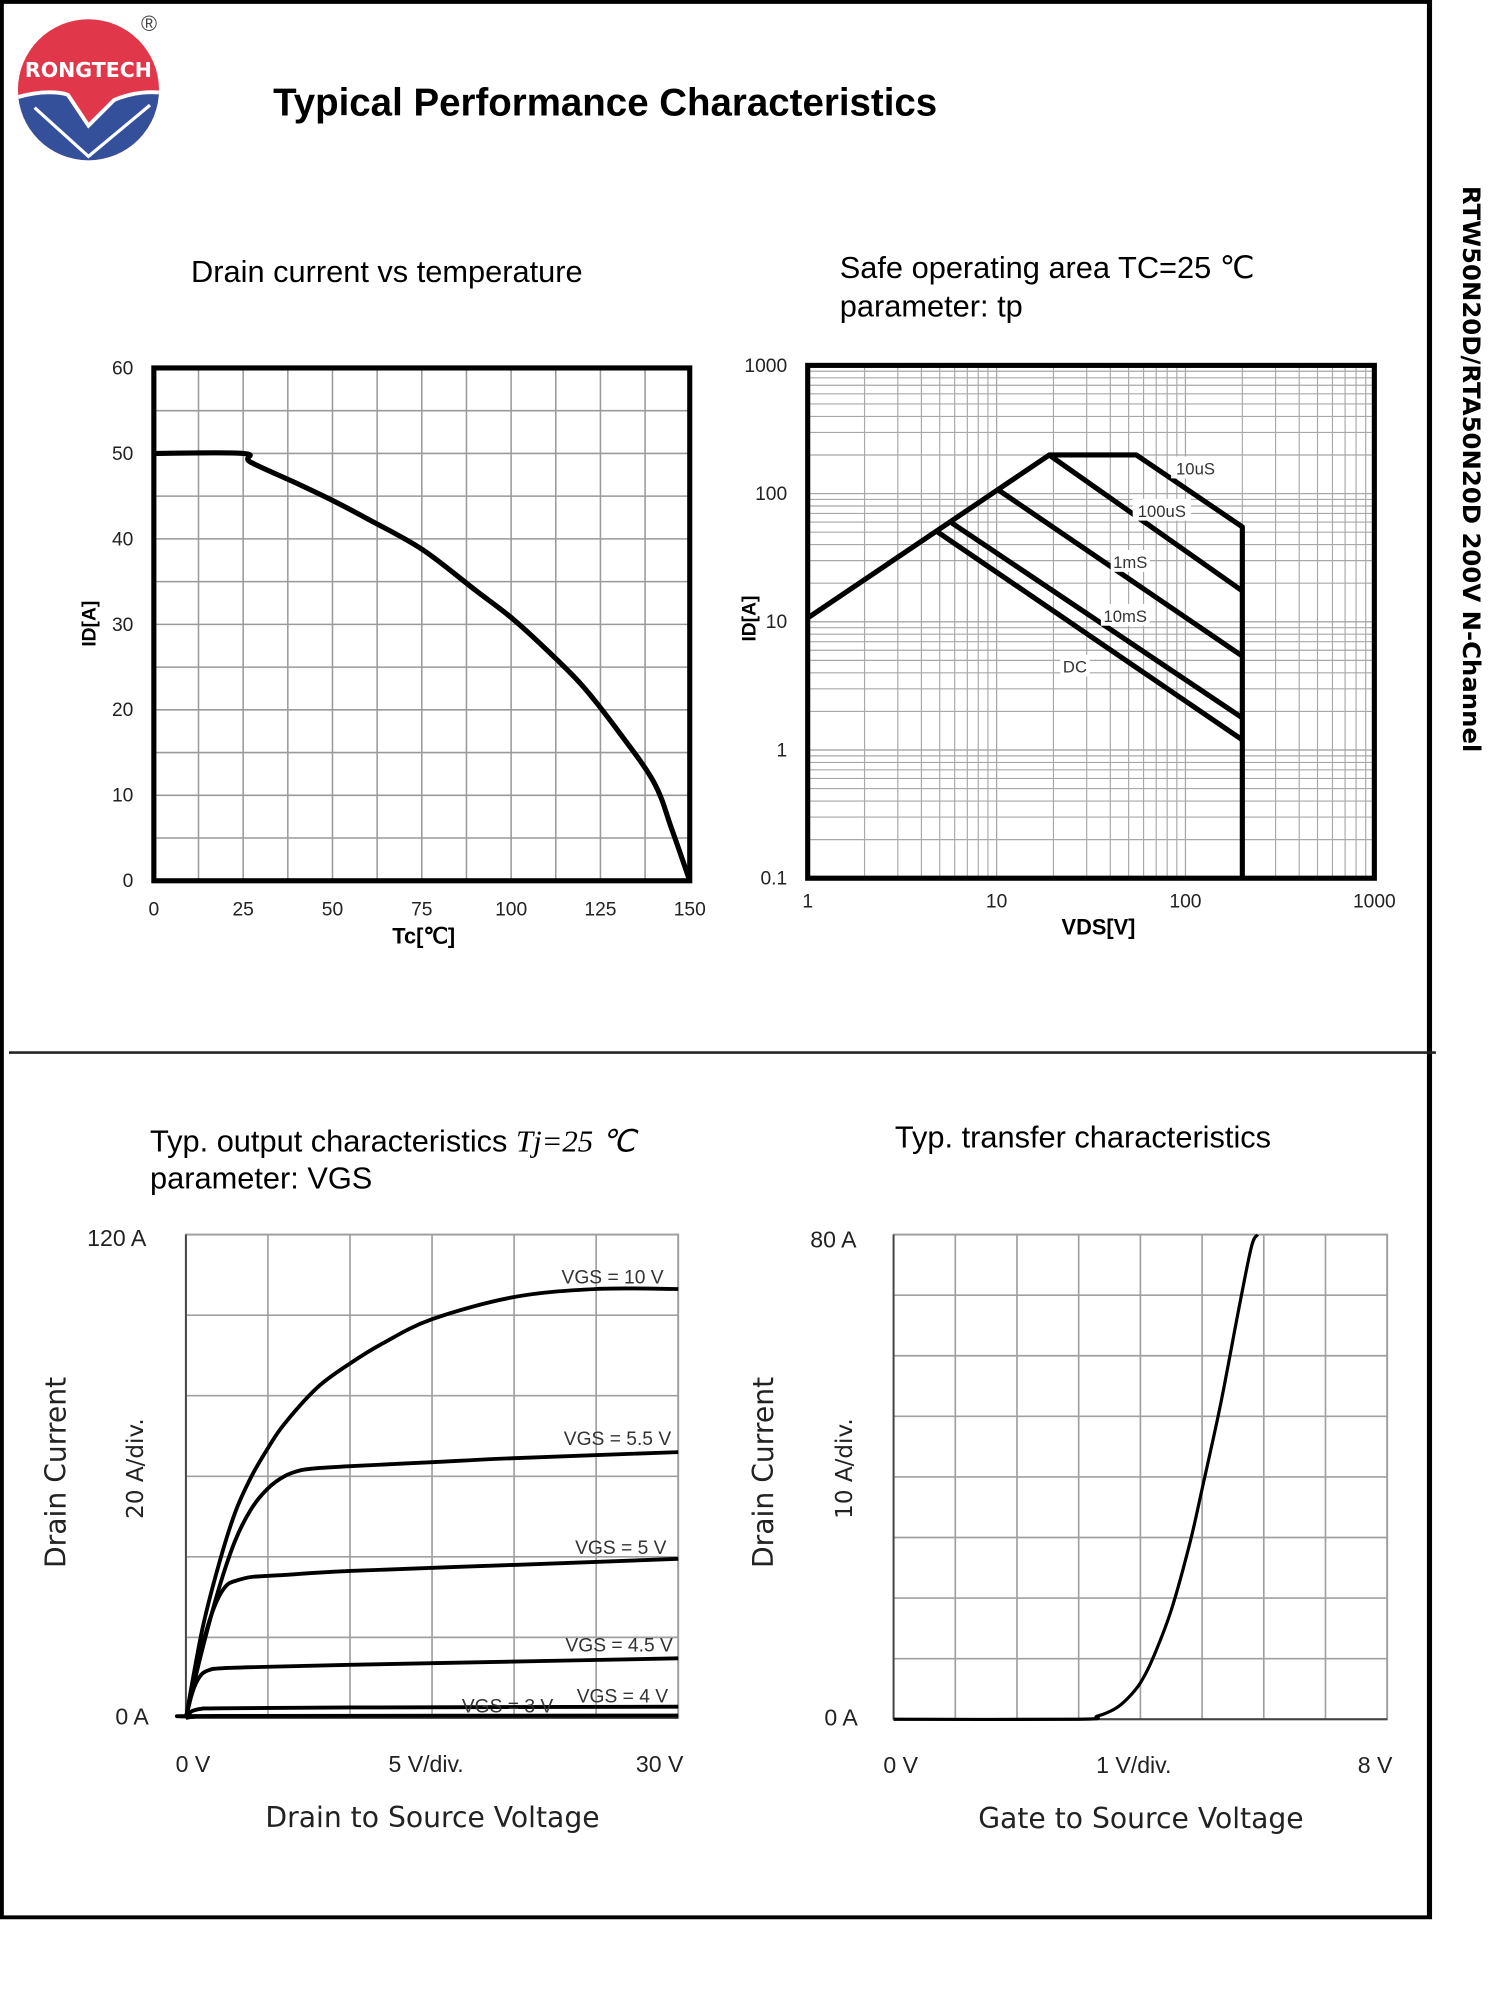 The width and height of the screenshot is (1500, 2000). I want to click on chart4-x-left-label: 0 V, so click(900, 1765).